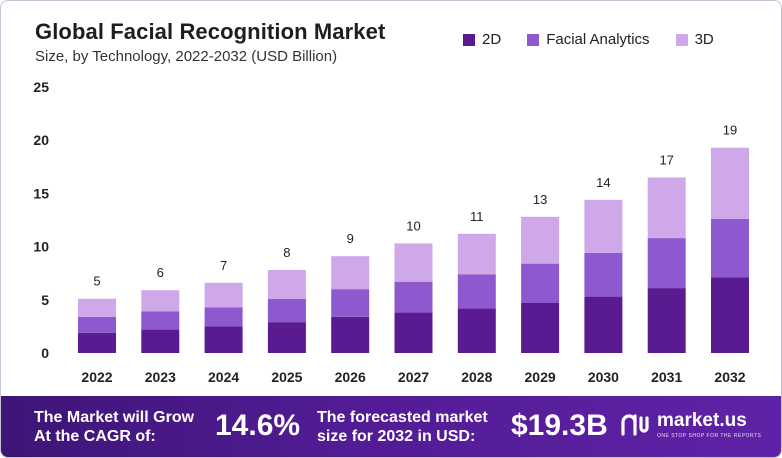  Describe the element at coordinates (681, 39) in the screenshot. I see `legend-swatch-3d` at that location.